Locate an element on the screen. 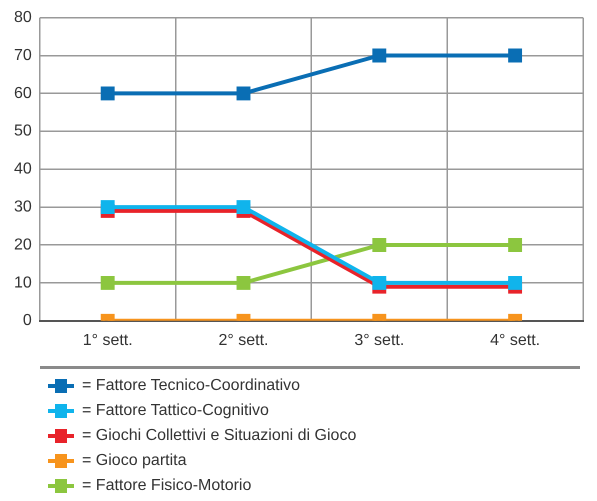  y-tick-label: 10 is located at coordinates (23, 283).